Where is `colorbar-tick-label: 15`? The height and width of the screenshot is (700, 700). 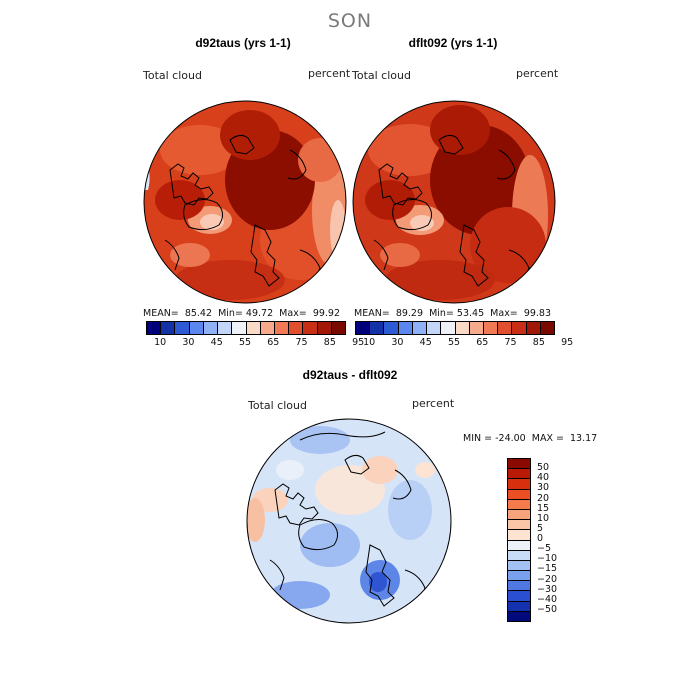
colorbar-tick-label: 15 is located at coordinates (543, 508).